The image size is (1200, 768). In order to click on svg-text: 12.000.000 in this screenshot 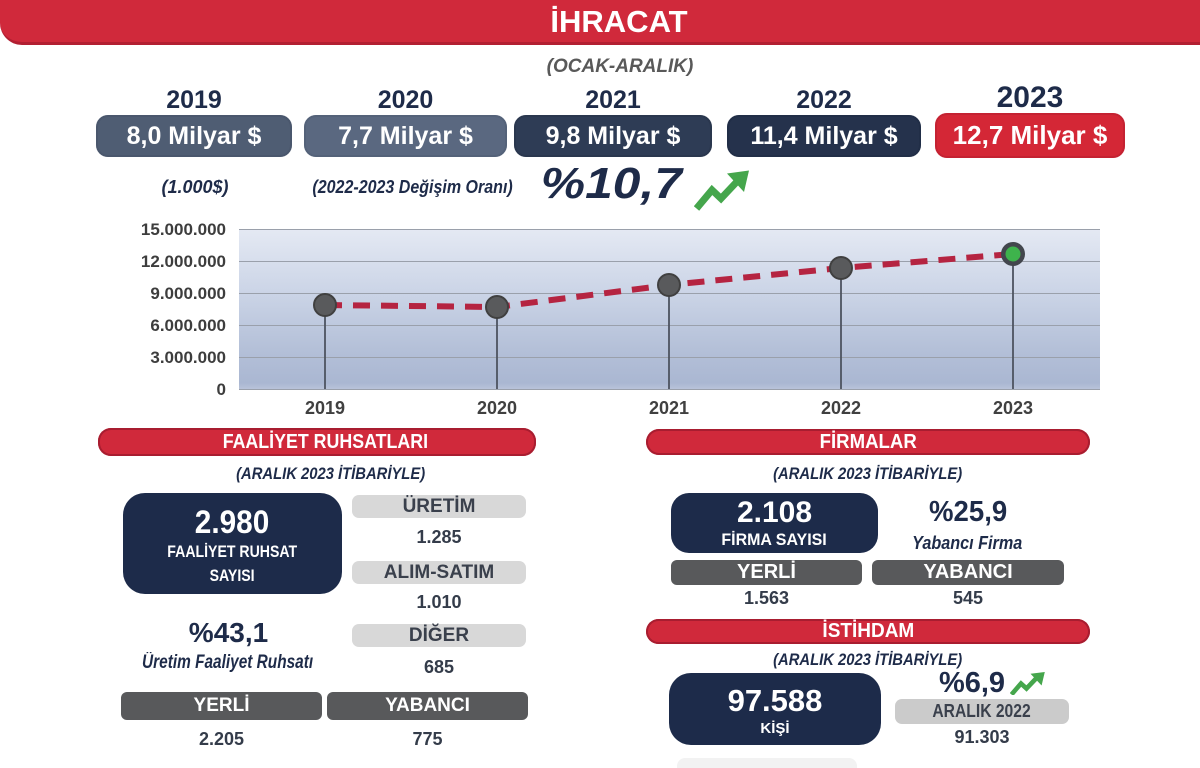, I will do `click(183, 261)`.